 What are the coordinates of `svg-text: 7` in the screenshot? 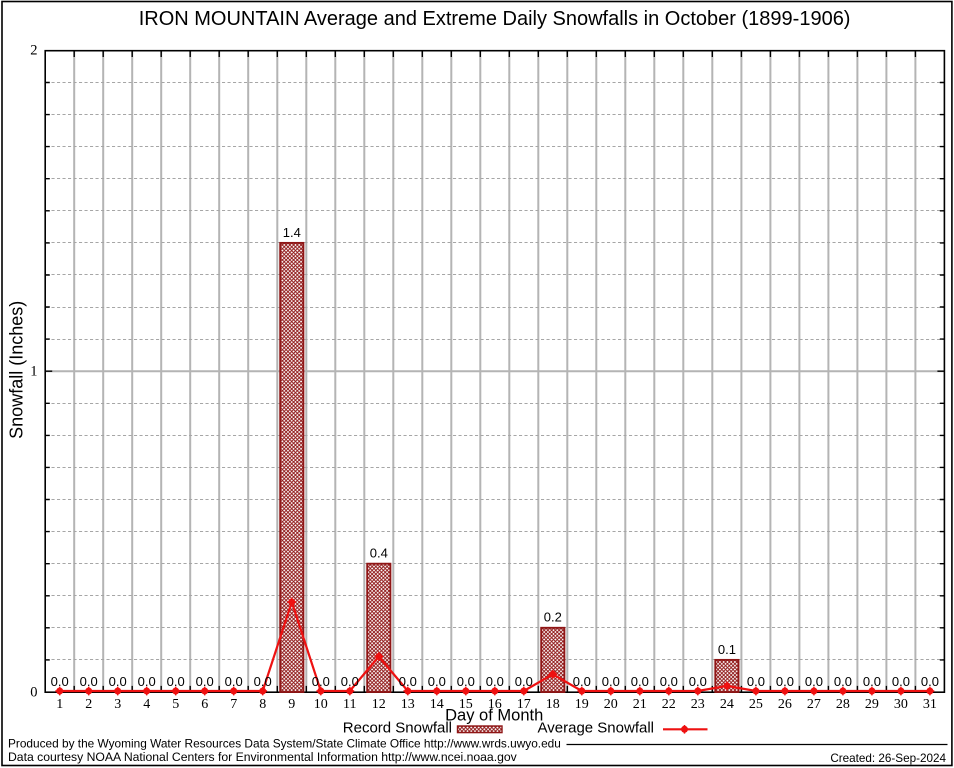 It's located at (233, 704).